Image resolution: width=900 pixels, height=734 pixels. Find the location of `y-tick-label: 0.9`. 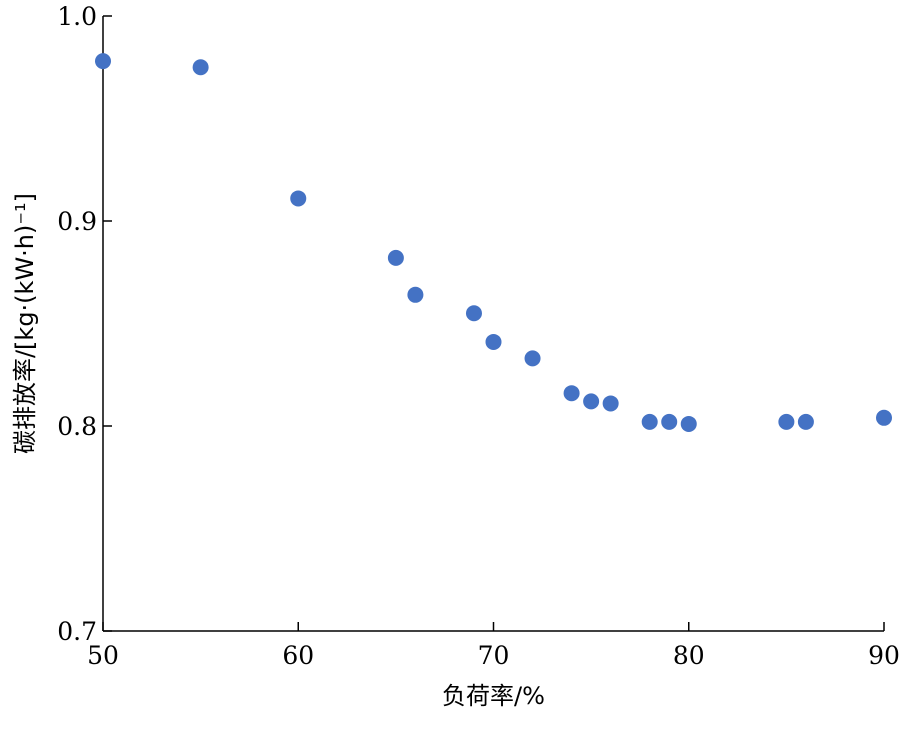

y-tick-label: 0.9 is located at coordinates (77, 221).